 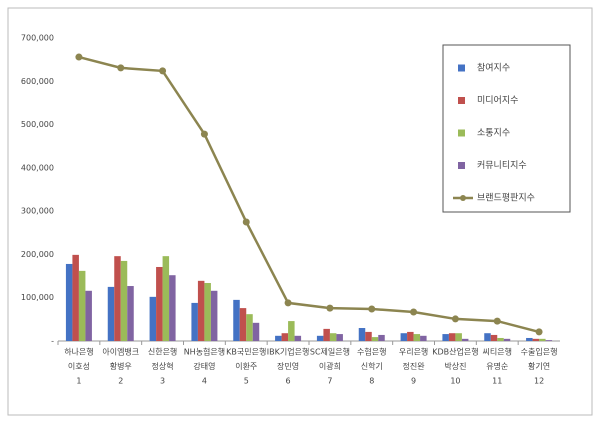 I want to click on x-tick-label: 정상혁, so click(x=163, y=366).